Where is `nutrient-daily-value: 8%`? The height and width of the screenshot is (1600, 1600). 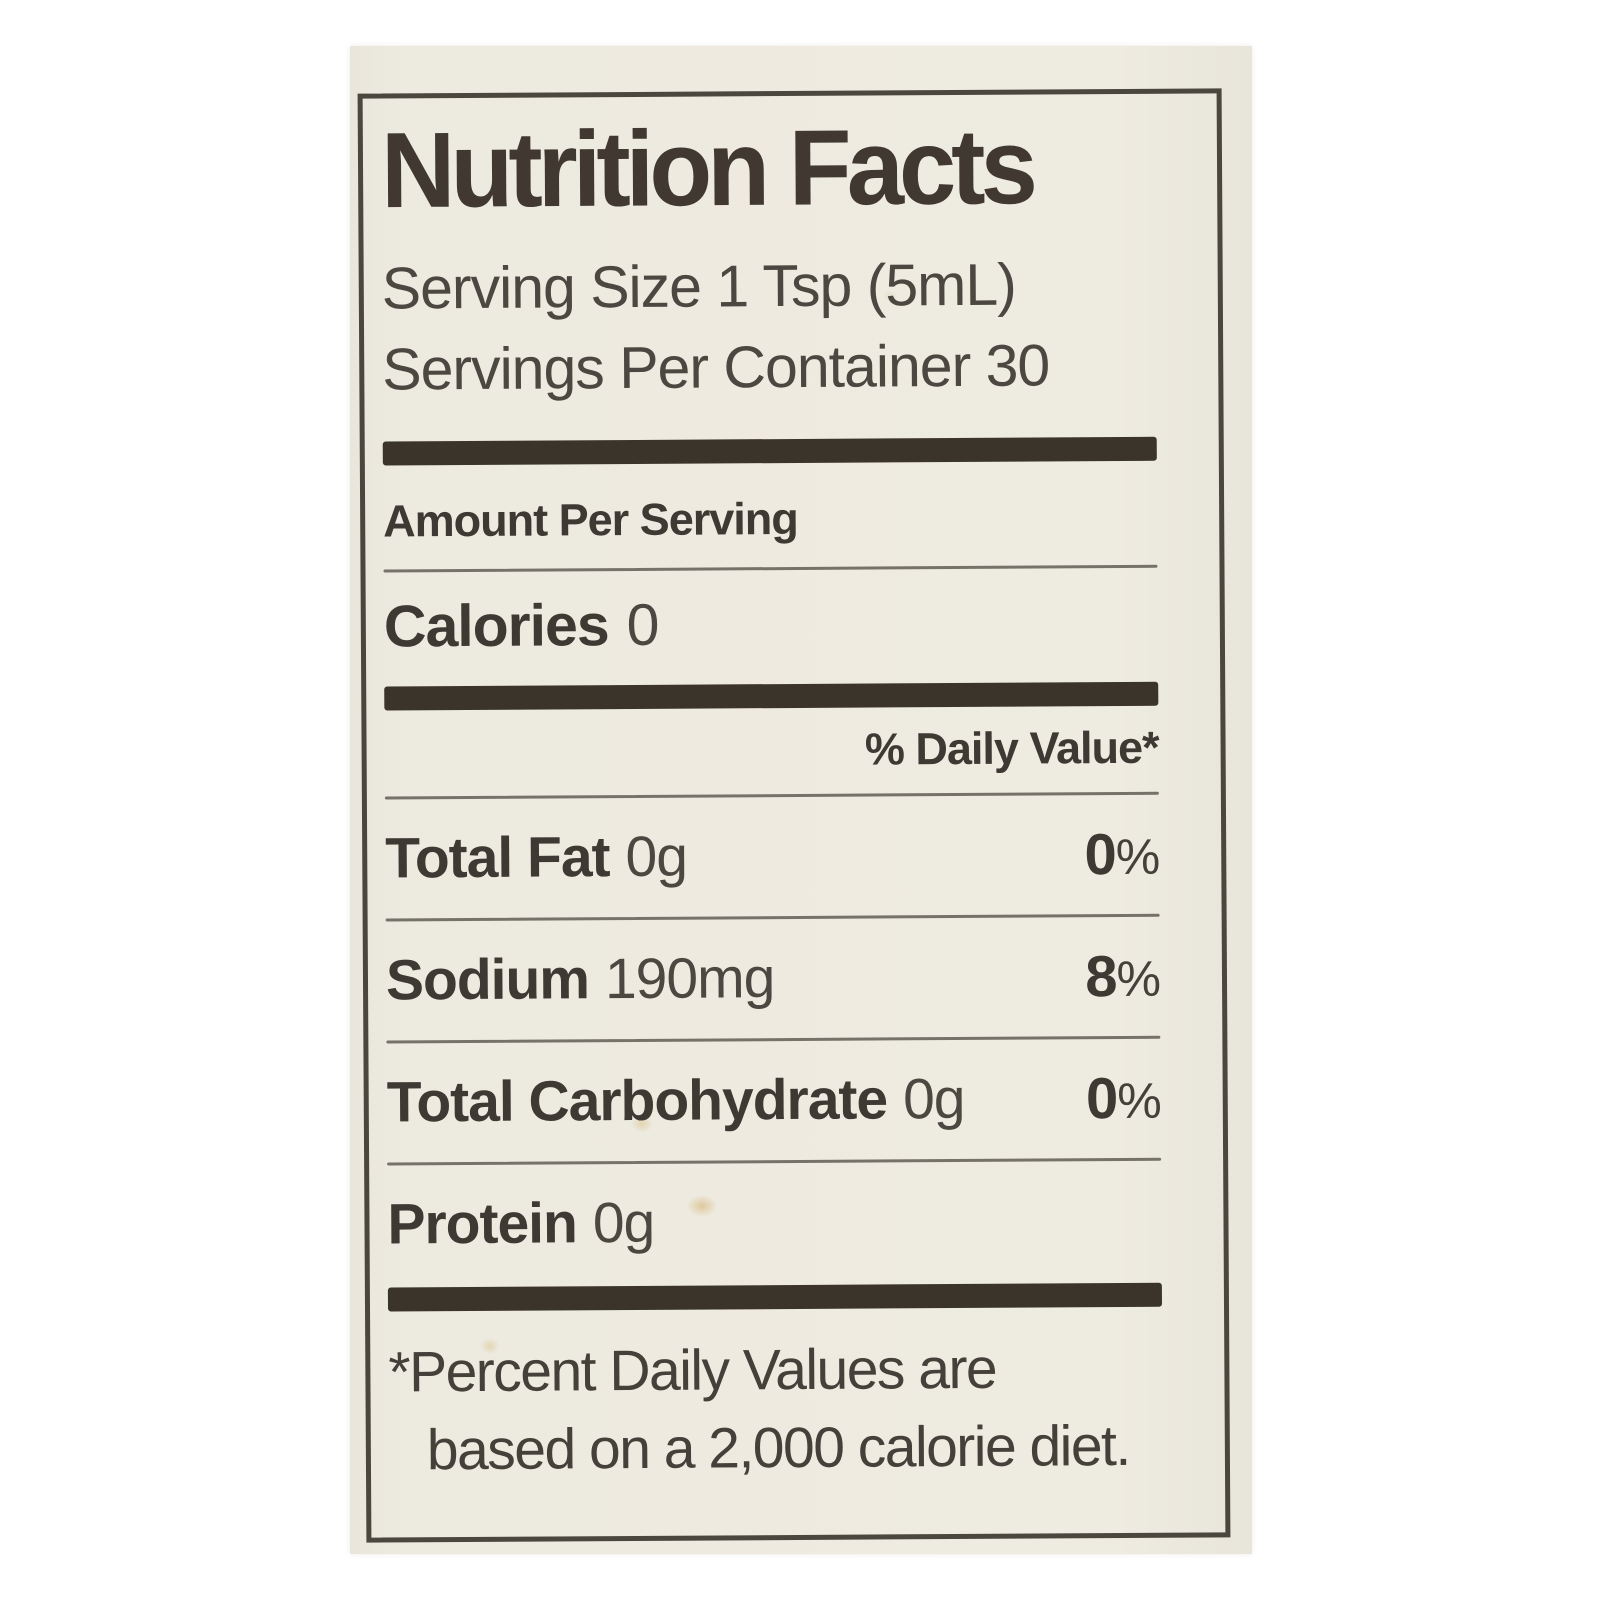
nutrient-daily-value: 8% is located at coordinates (1122, 975).